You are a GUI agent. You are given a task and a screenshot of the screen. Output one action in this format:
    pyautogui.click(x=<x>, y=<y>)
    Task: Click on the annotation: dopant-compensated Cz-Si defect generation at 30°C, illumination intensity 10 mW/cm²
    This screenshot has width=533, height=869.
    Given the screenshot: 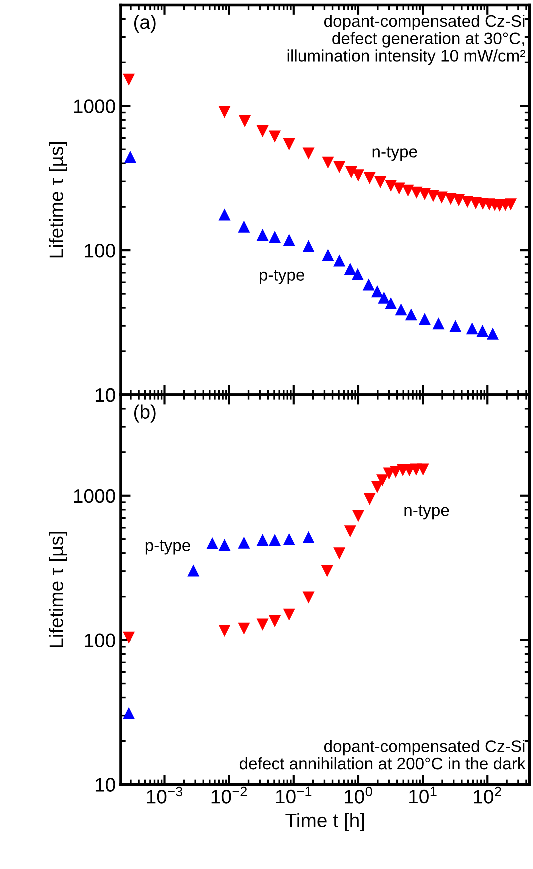 What is the action you would take?
    pyautogui.click(x=407, y=40)
    